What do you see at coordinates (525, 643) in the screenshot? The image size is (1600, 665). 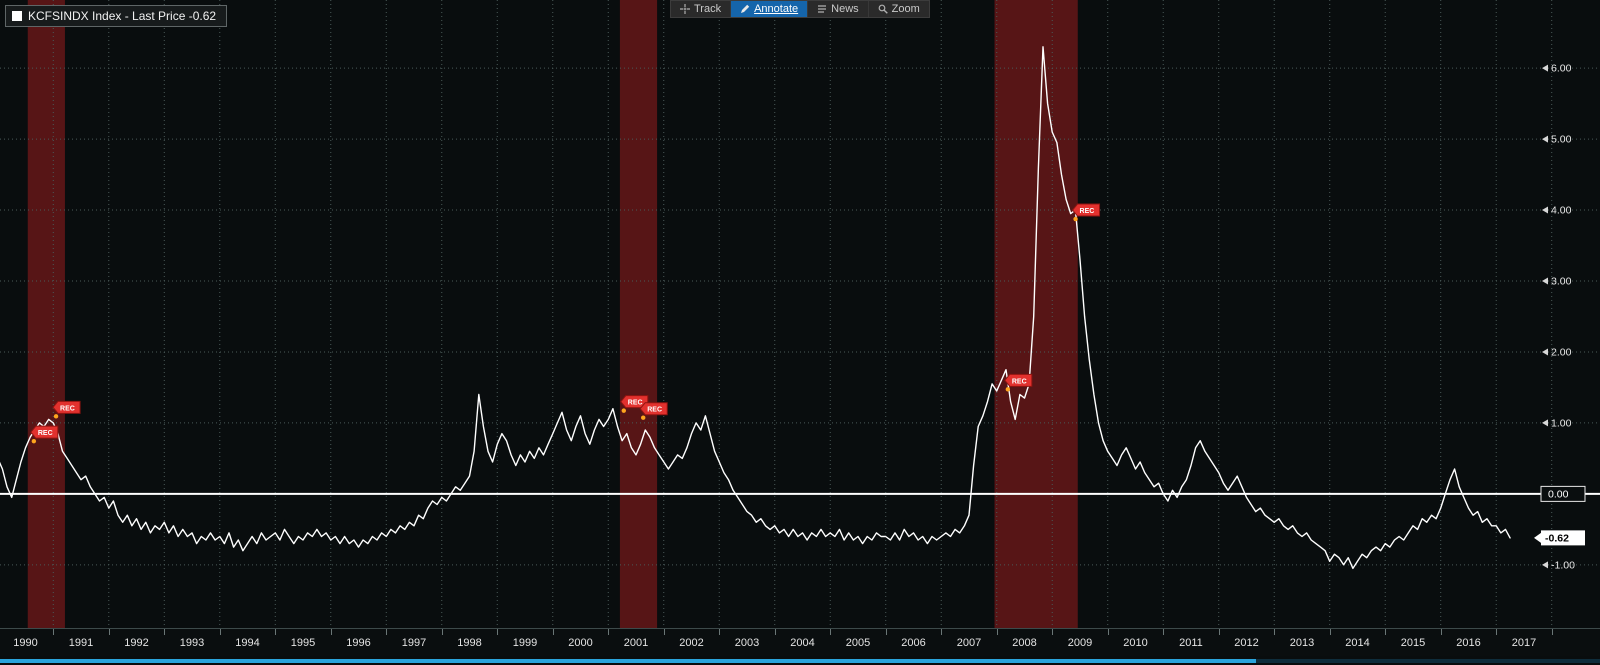 I see `x-axis-year-label: 1999` at bounding box center [525, 643].